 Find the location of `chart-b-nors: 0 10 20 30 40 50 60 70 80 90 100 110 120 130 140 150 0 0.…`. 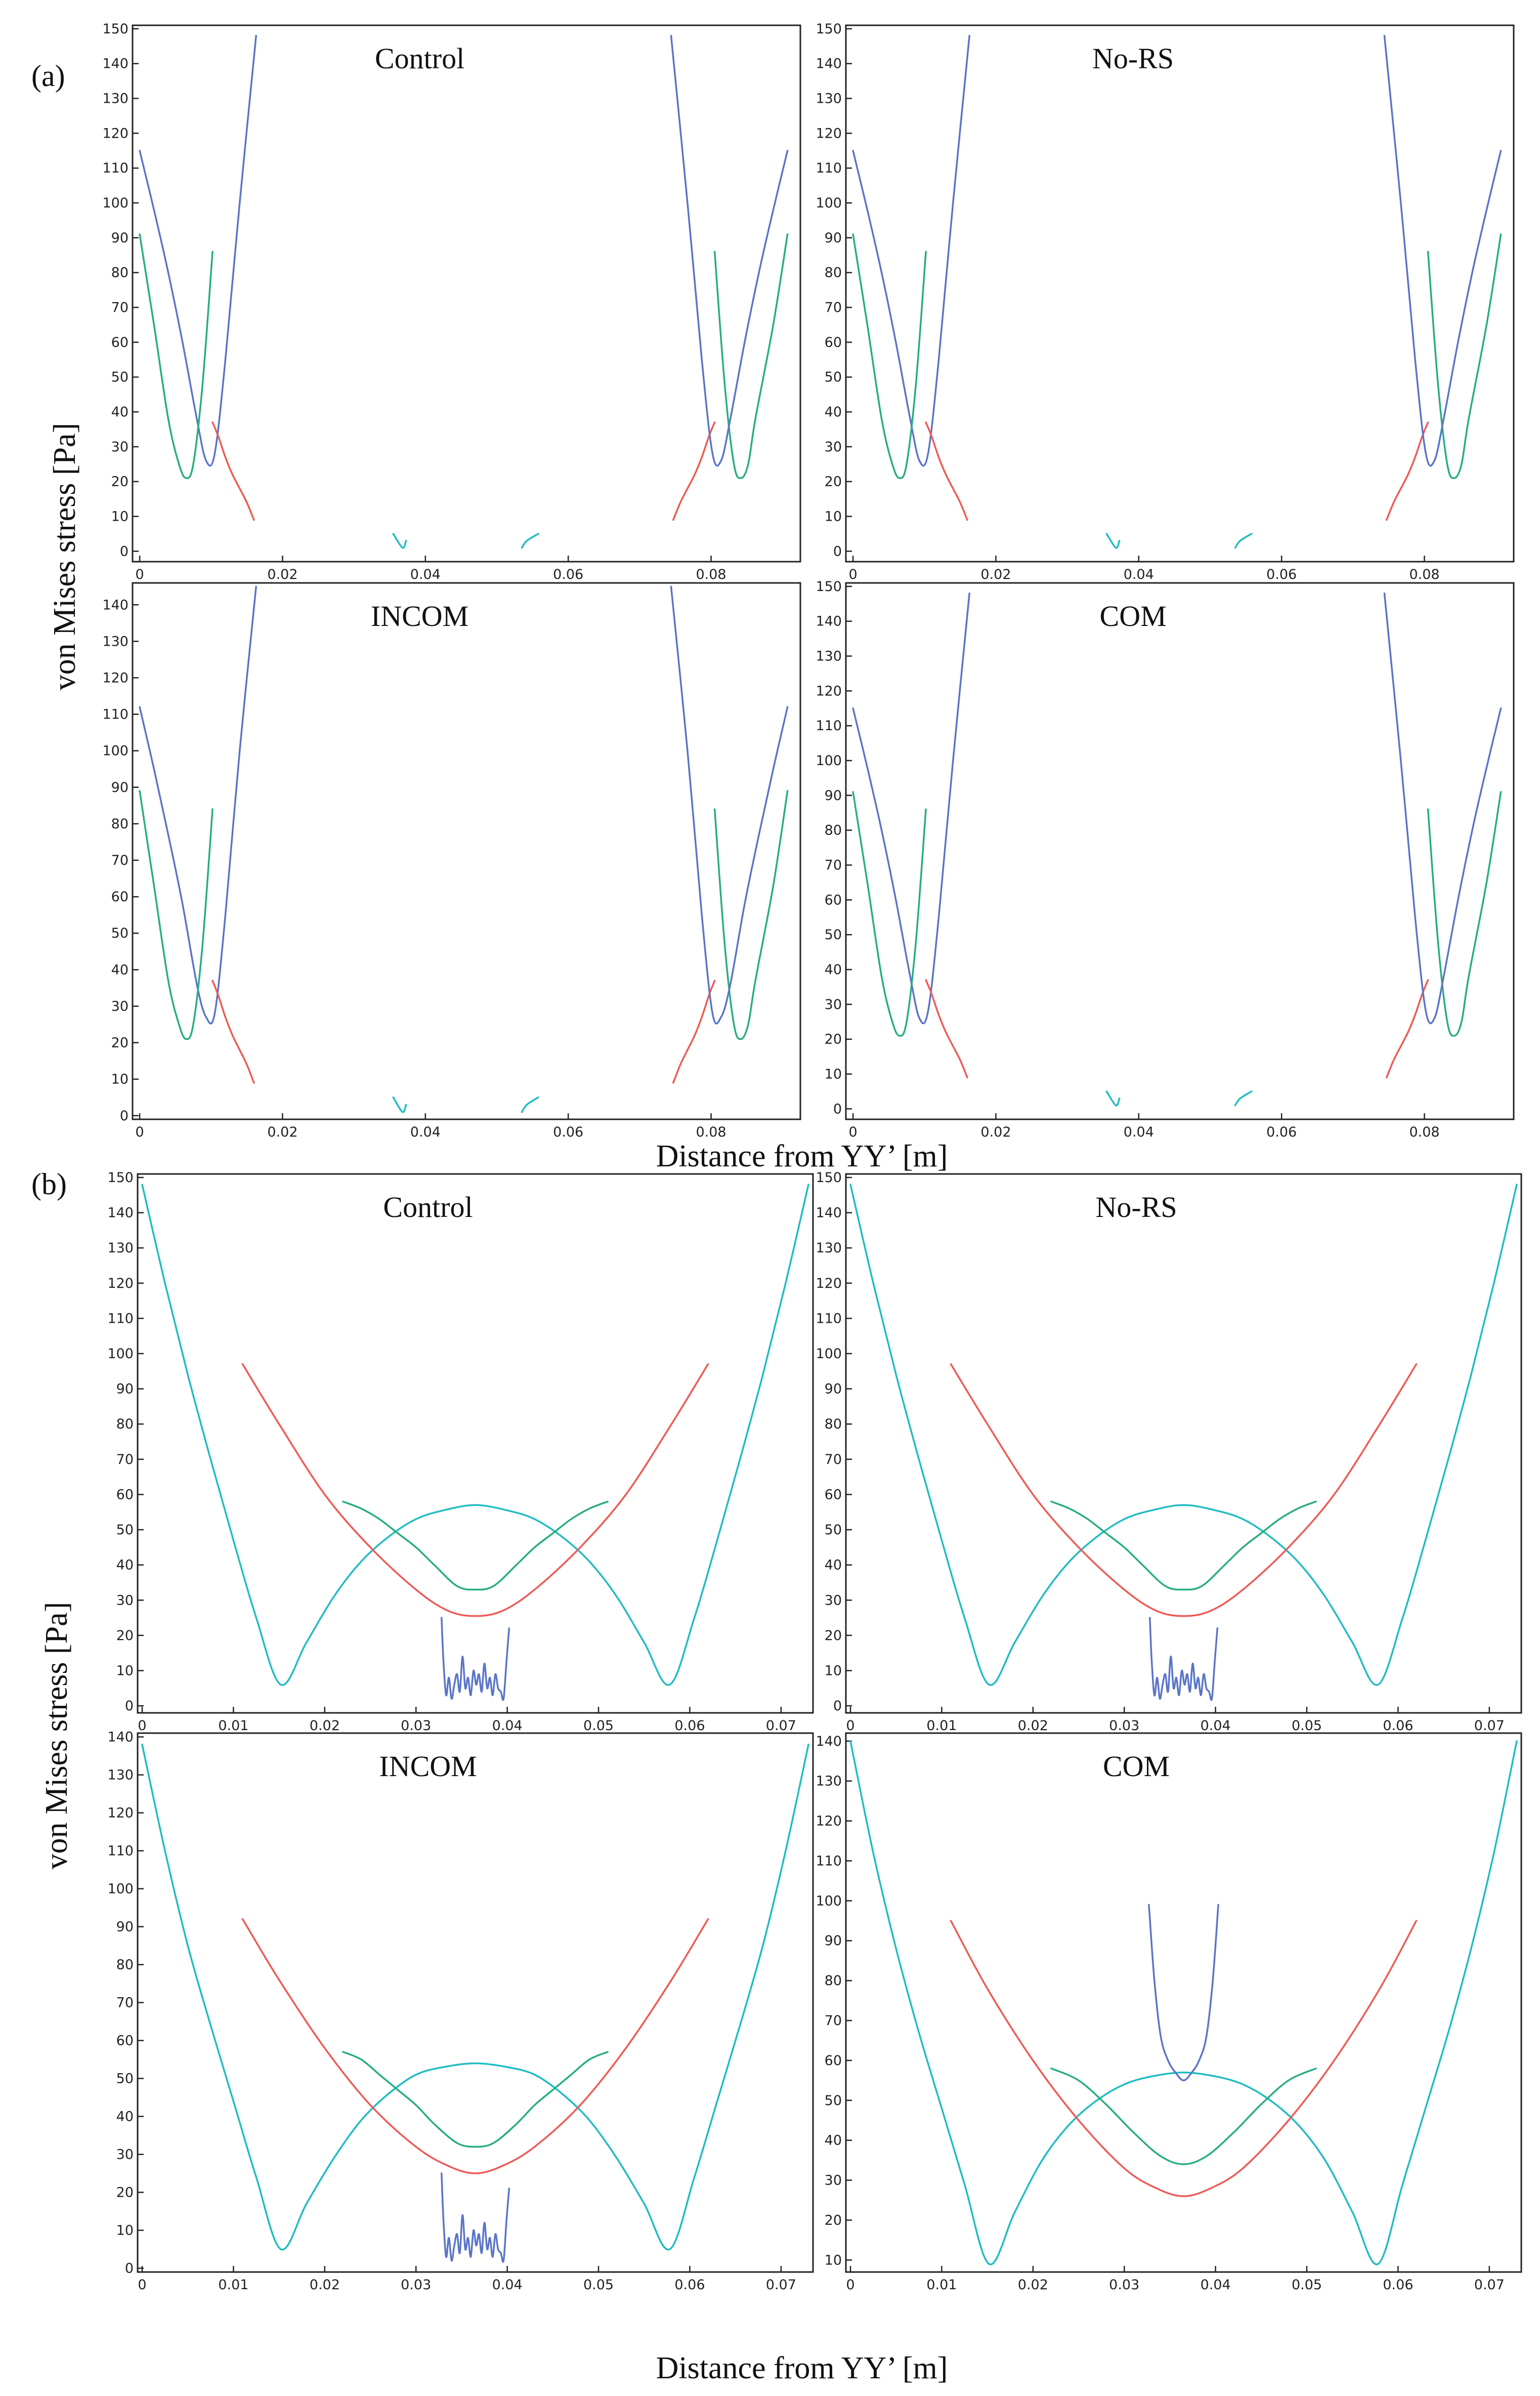

chart-b-nors: 0 10 20 30 40 50 60 70 80 90 100 110 120 130 140 150 0 0.… is located at coordinates (1169, 1452).